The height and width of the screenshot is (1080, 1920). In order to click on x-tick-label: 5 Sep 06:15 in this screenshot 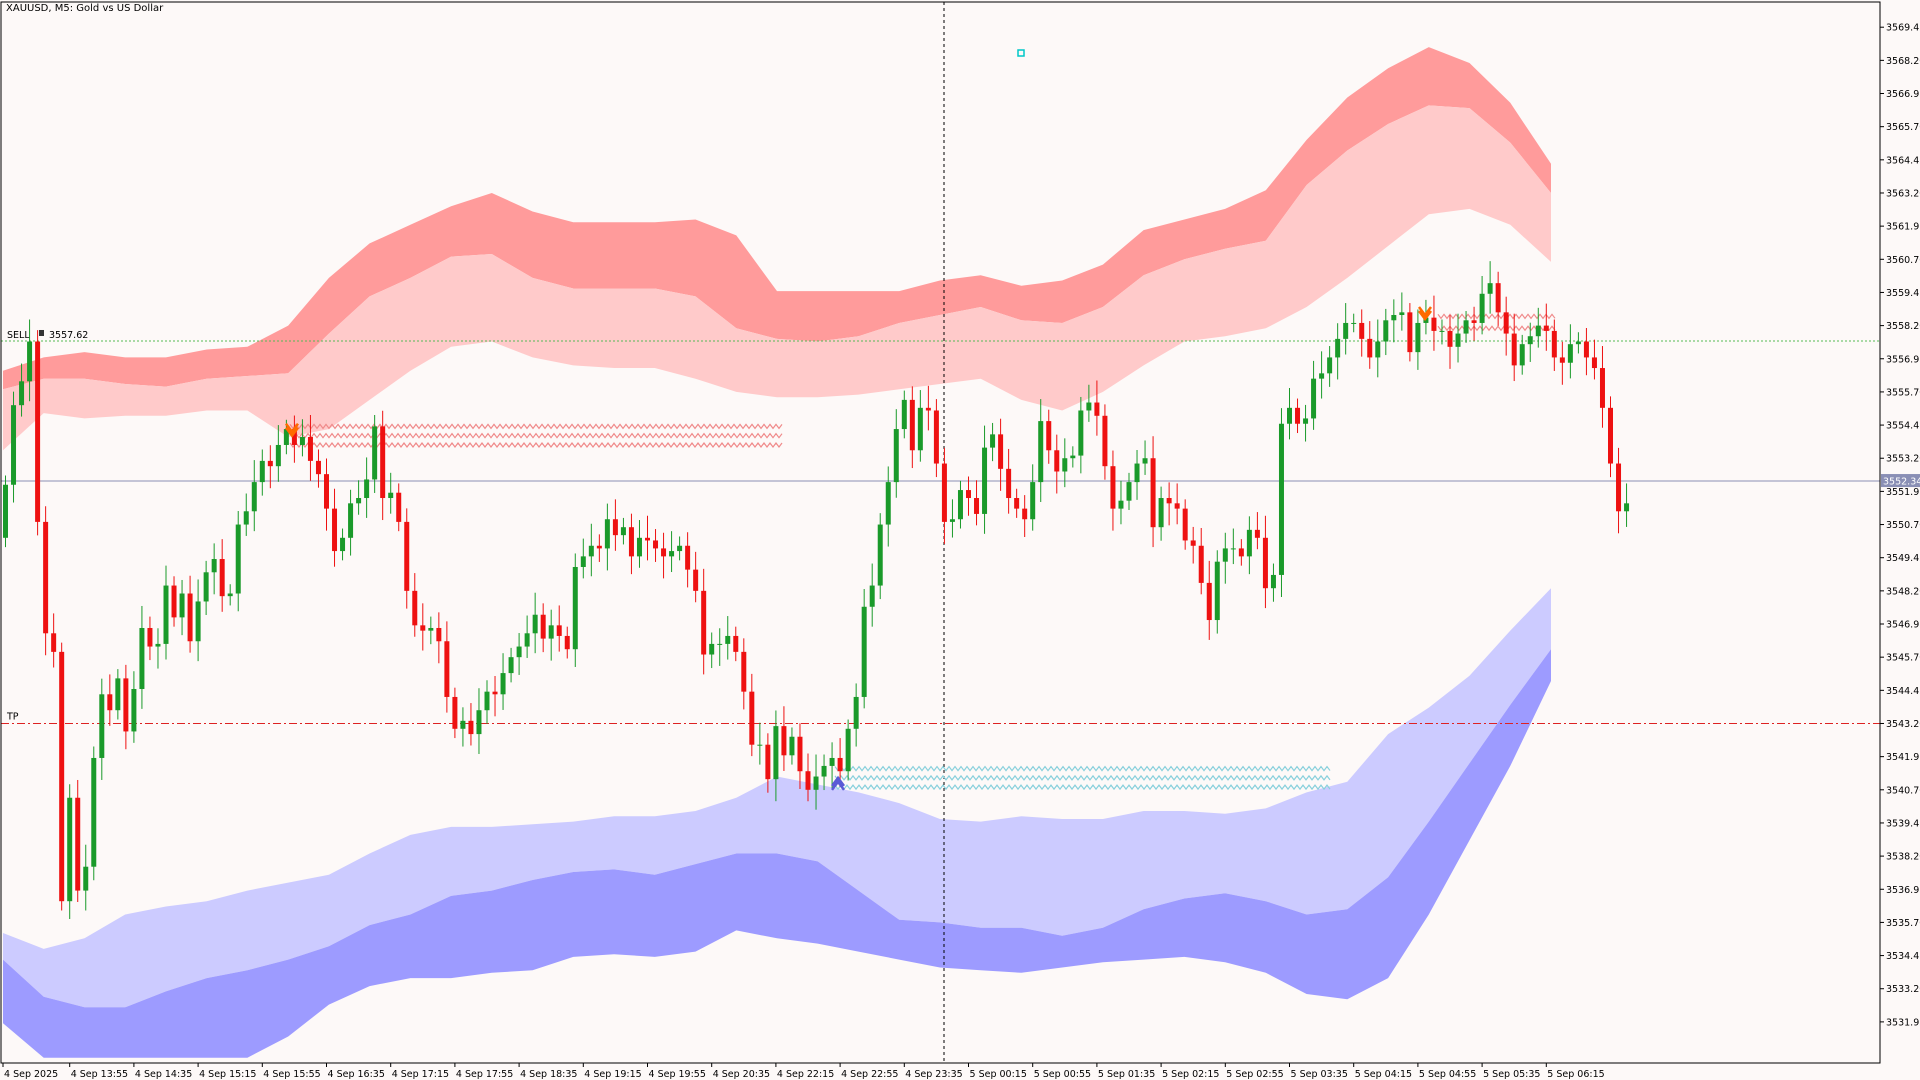, I will do `click(1575, 1074)`.